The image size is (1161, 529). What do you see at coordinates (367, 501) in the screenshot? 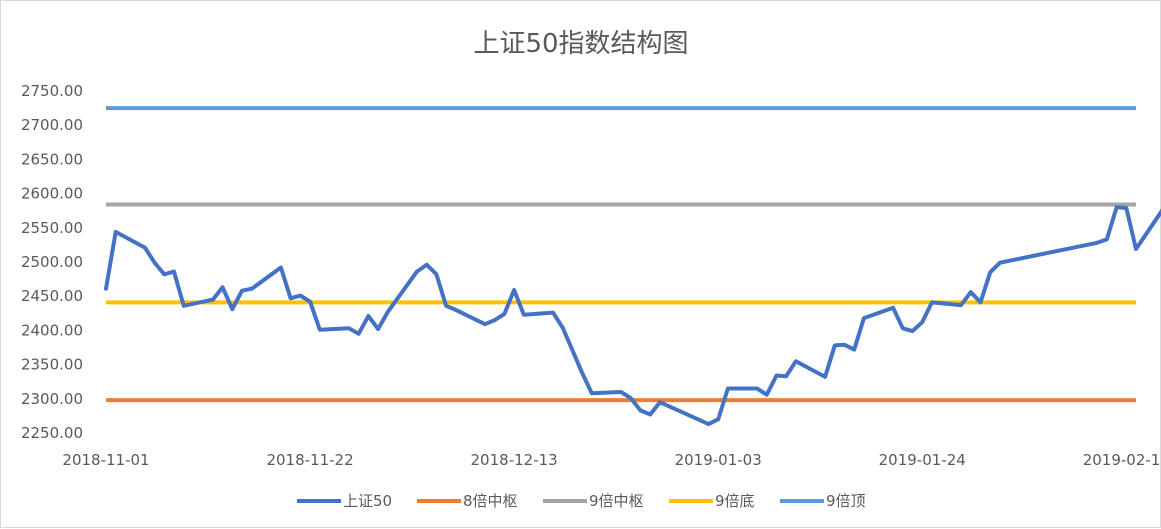
I see `legend-label: 上证50` at bounding box center [367, 501].